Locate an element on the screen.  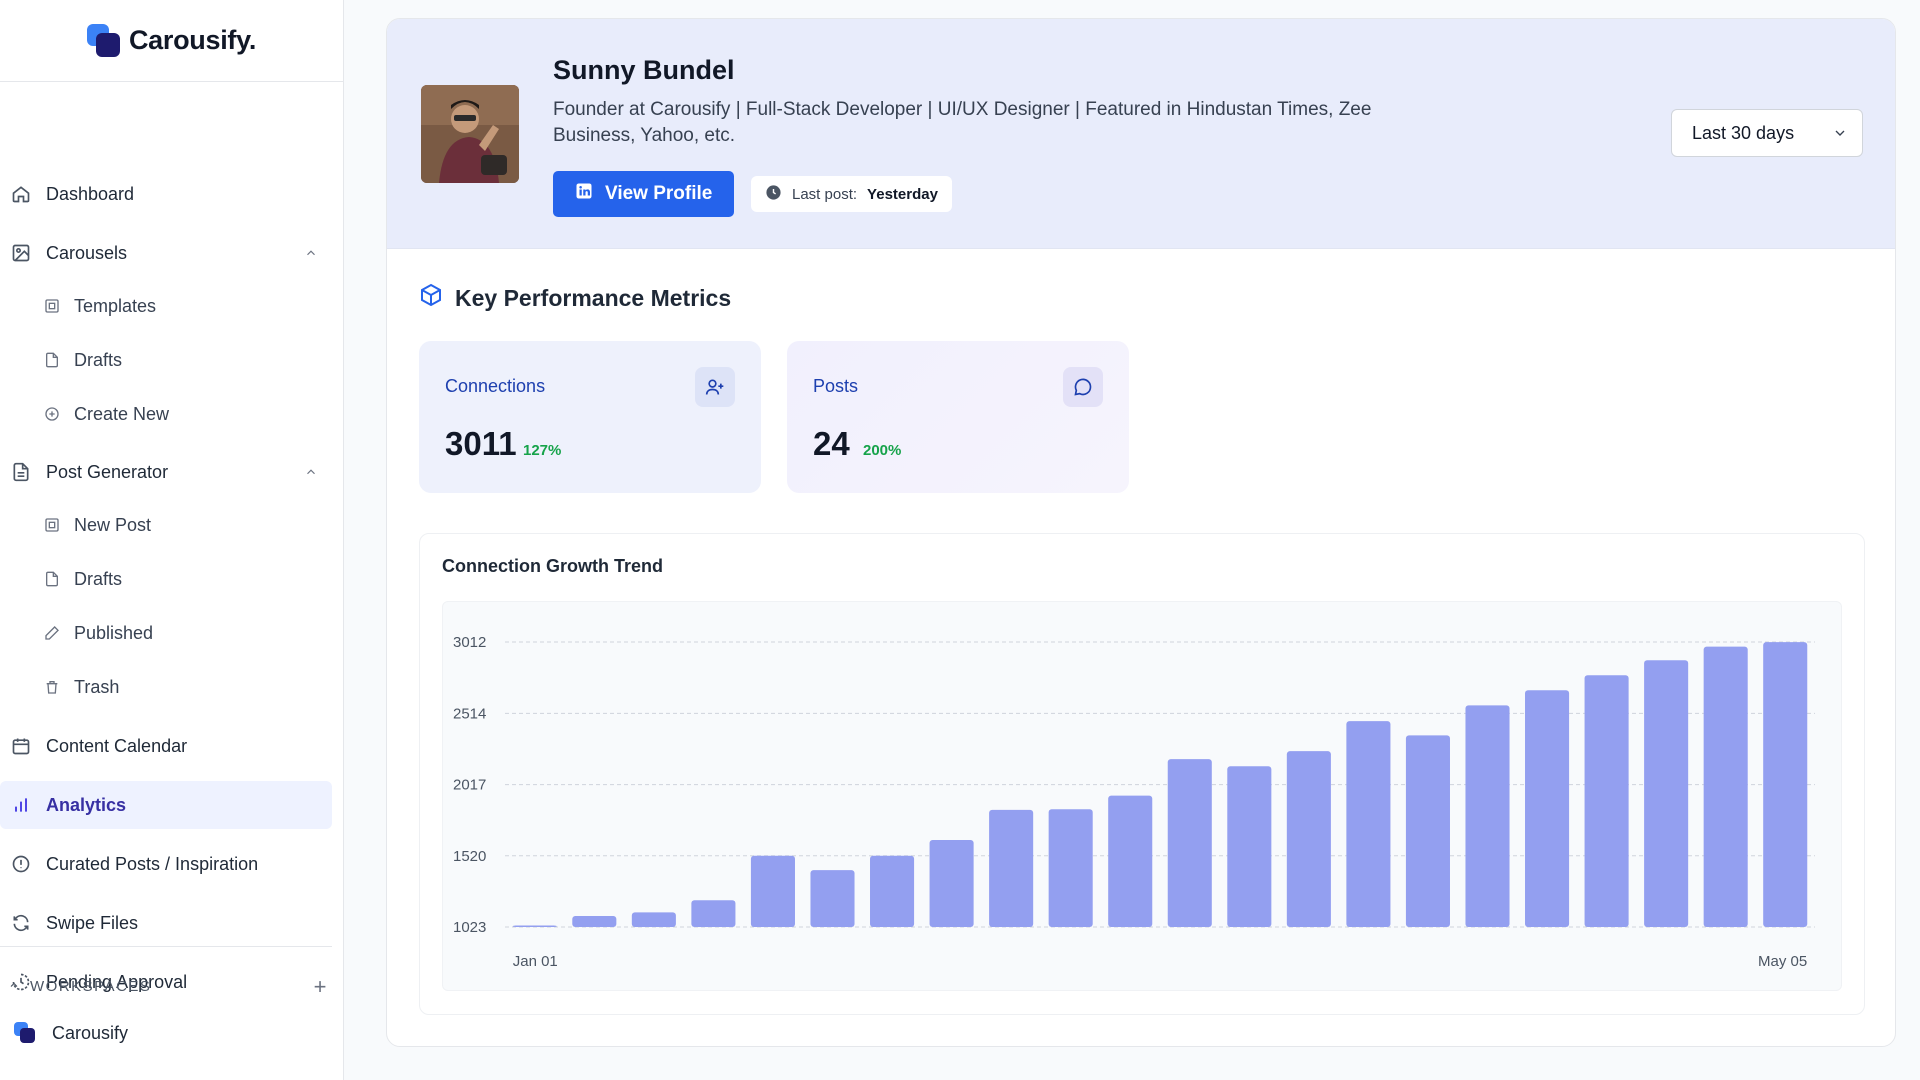
sidebar-subitem-trash: Trash is located at coordinates (187, 687).